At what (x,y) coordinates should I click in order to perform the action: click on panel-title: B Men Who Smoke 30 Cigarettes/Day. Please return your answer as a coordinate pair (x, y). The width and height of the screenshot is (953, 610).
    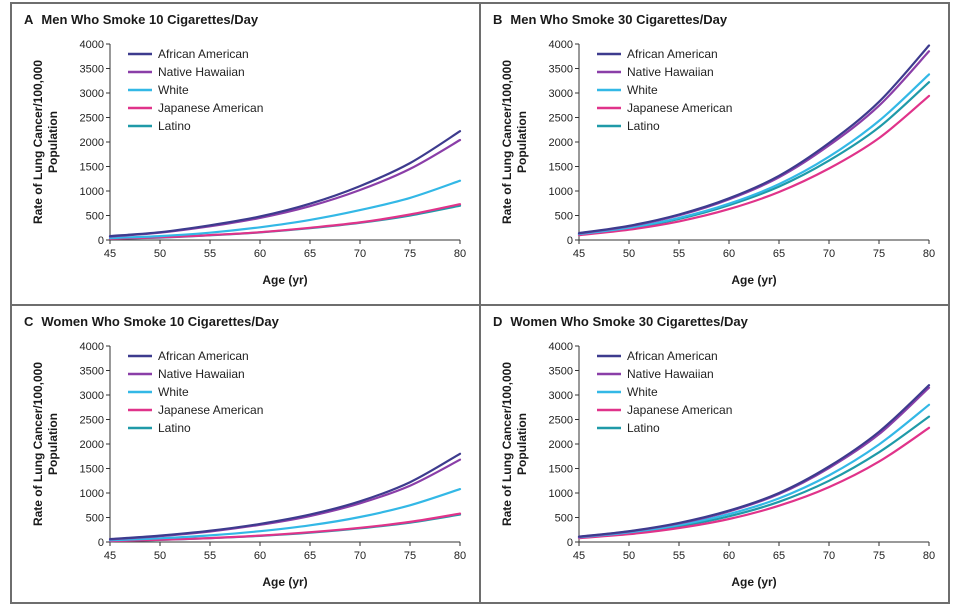
    Looking at the image, I should click on (610, 19).